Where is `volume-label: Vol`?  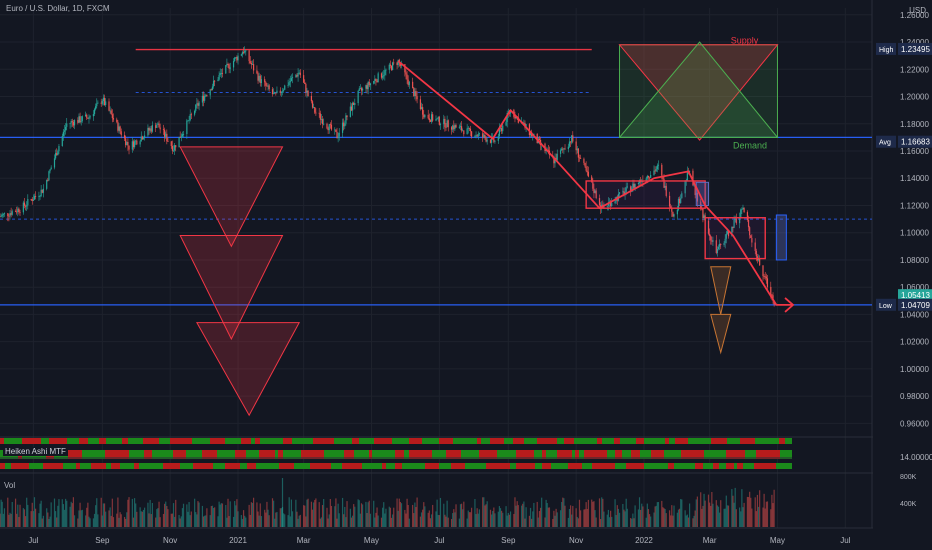 volume-label: Vol is located at coordinates (10, 485).